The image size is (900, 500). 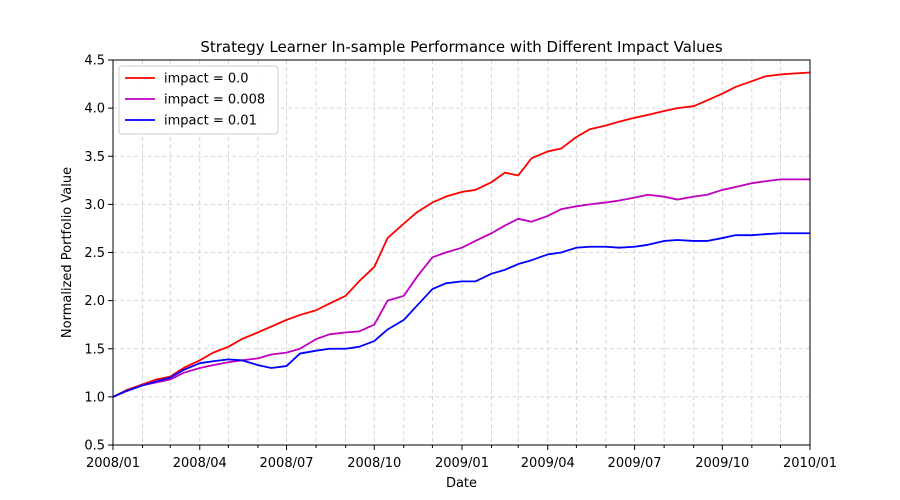 I want to click on legend-label-2: impact = 0.01, so click(x=210, y=121).